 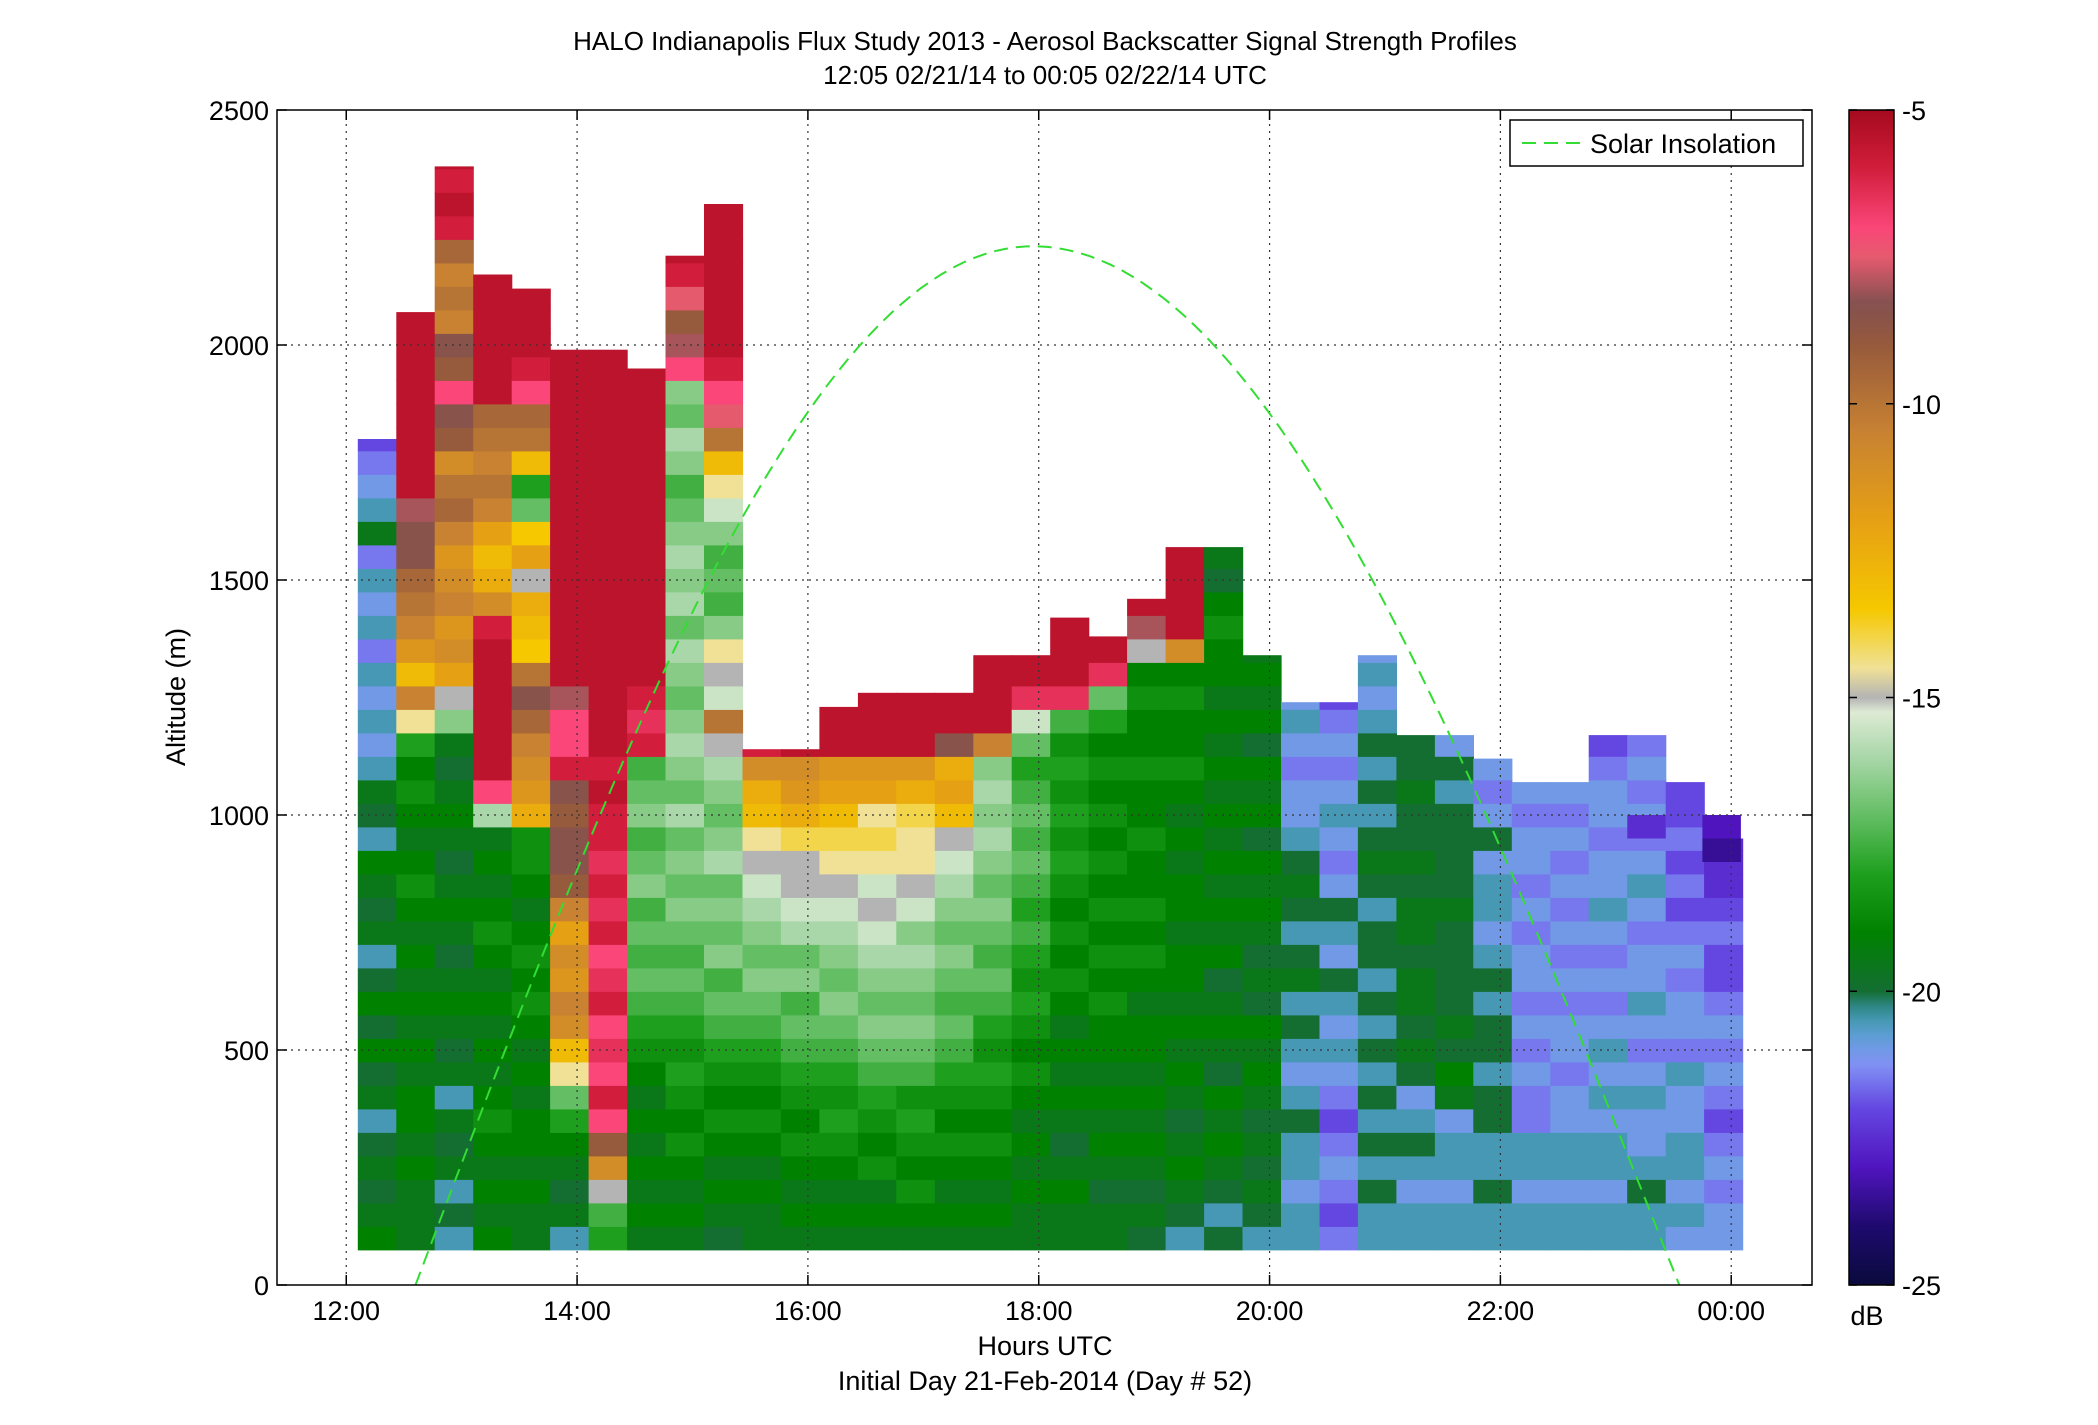 I want to click on x-tick-label: 00:00, so click(x=1731, y=1311).